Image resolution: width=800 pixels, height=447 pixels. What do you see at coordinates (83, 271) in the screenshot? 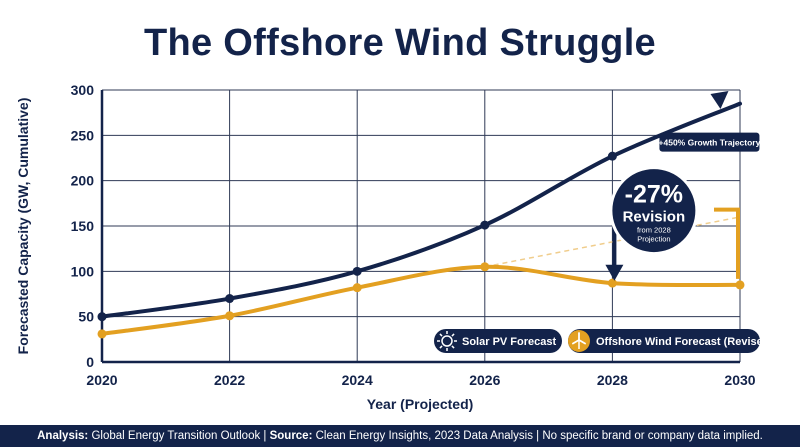
I see `y-tick-label: 100` at bounding box center [83, 271].